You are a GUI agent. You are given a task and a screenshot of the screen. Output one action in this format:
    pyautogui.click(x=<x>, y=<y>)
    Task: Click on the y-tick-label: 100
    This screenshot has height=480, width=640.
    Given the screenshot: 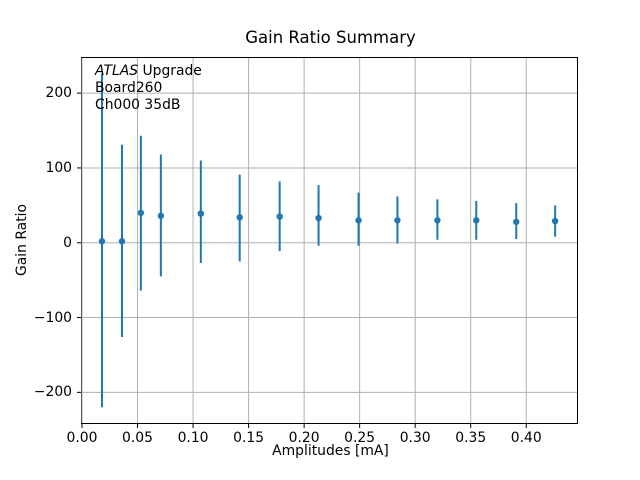 What is the action you would take?
    pyautogui.click(x=58, y=167)
    